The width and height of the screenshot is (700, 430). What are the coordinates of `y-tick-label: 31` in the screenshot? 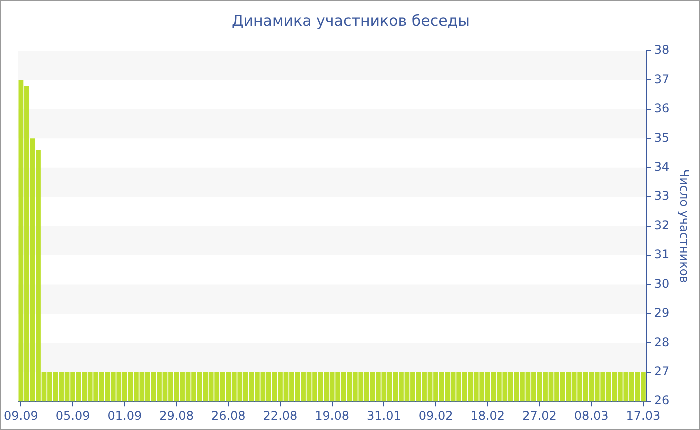 It's located at (662, 255).